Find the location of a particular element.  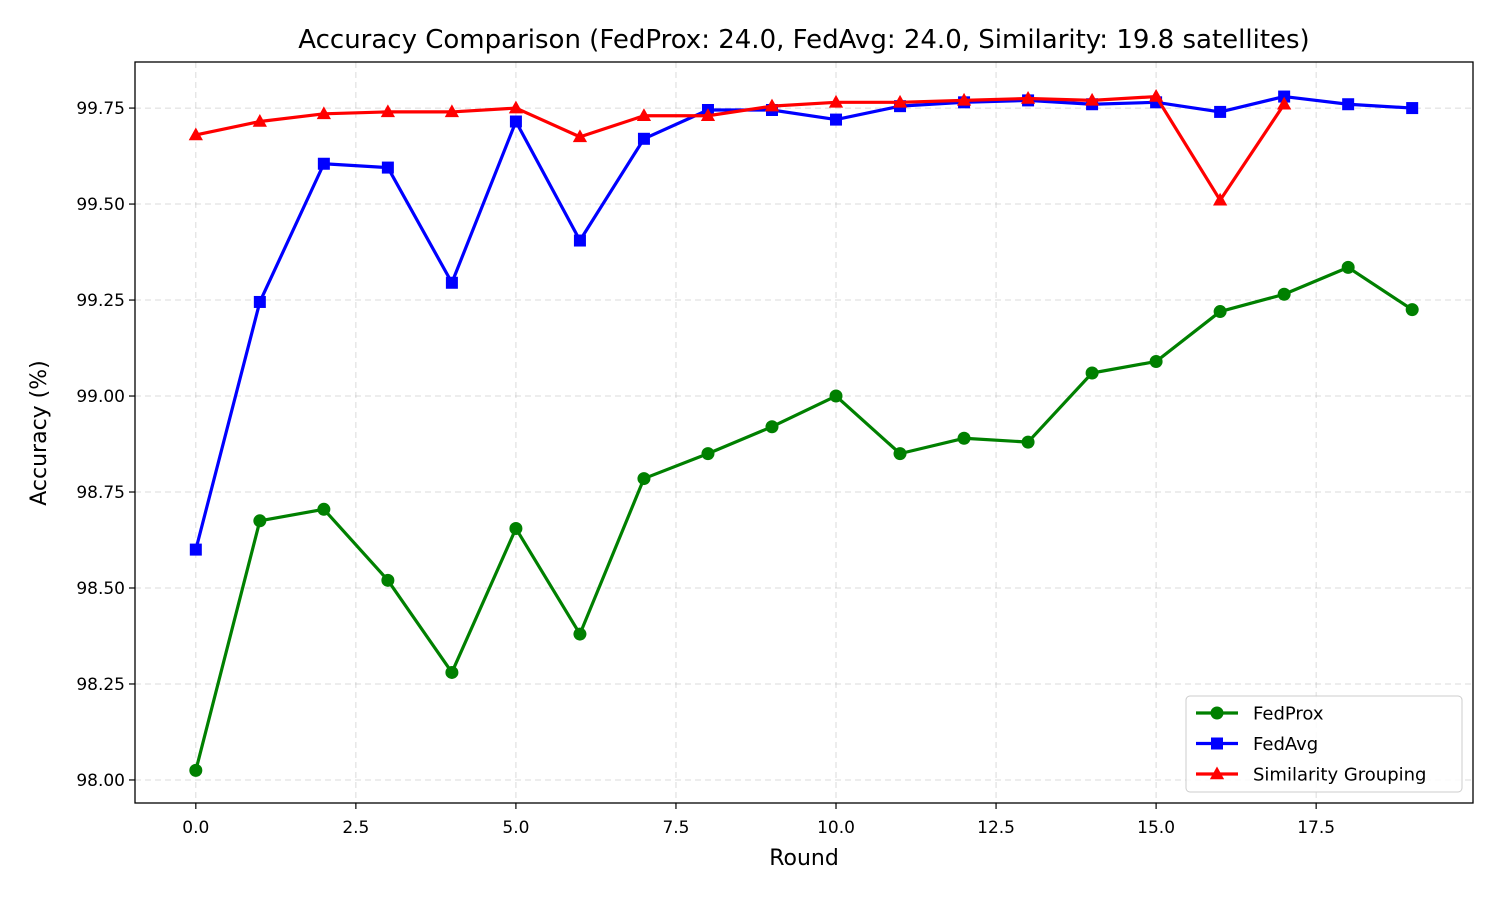

legend-label: Similarity Grouping is located at coordinates (1339, 775).